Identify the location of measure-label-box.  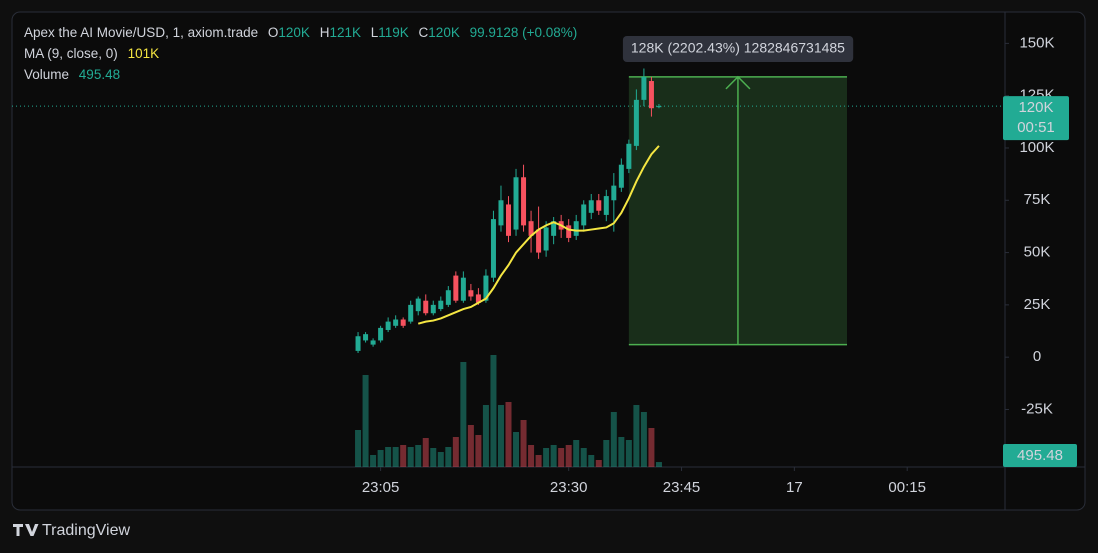
(738, 49).